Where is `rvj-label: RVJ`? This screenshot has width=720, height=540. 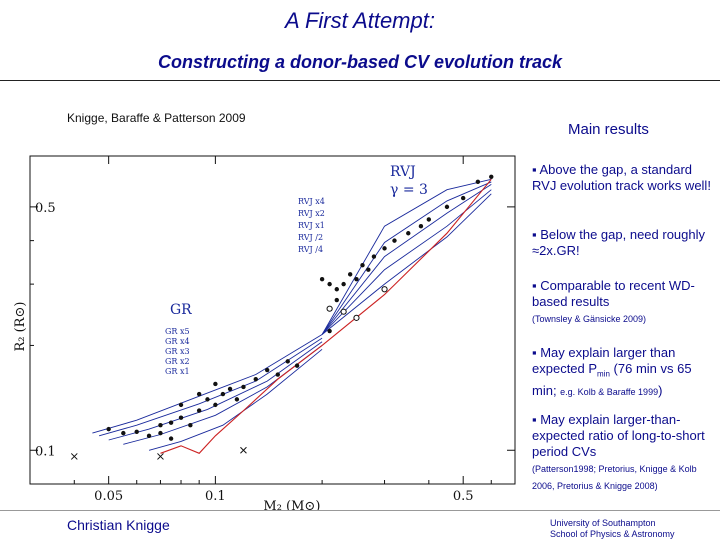 rvj-label: RVJ is located at coordinates (403, 172).